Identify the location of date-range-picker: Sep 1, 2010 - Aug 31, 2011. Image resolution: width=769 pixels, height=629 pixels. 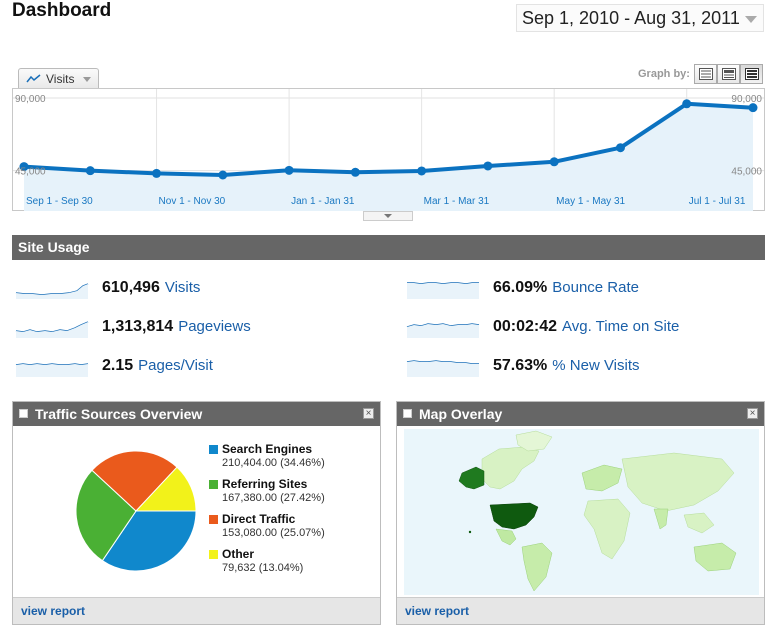
(640, 18).